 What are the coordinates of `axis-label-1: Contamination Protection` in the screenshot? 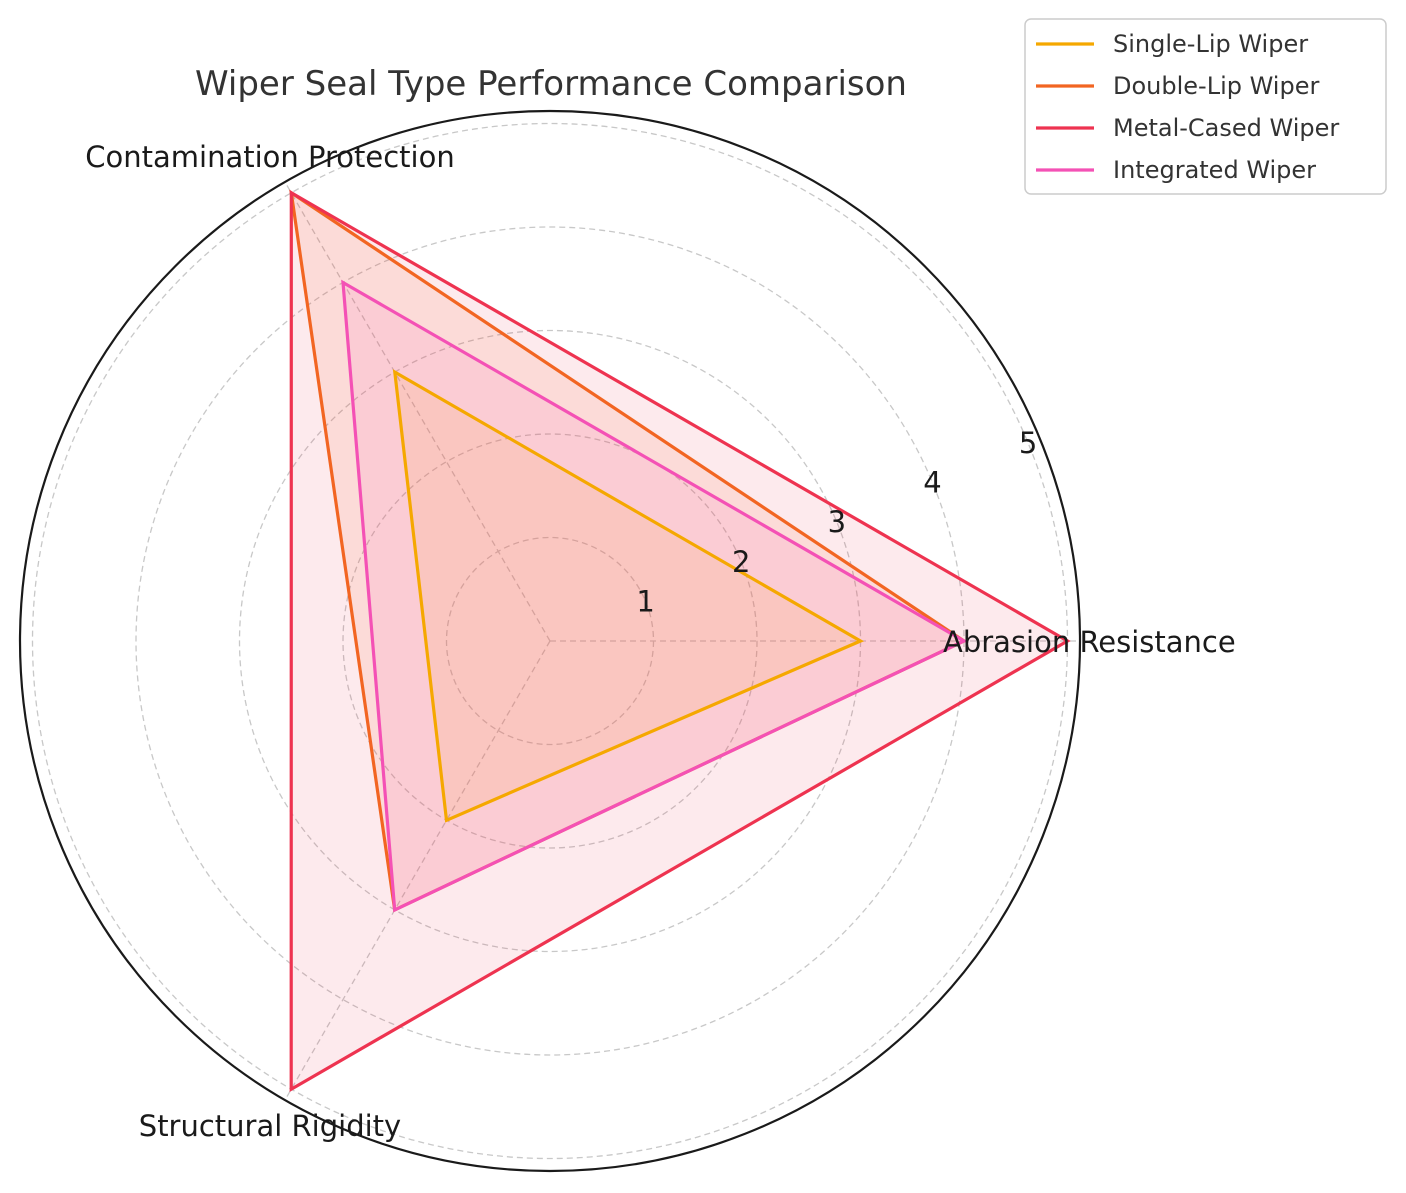 It's located at (269, 157).